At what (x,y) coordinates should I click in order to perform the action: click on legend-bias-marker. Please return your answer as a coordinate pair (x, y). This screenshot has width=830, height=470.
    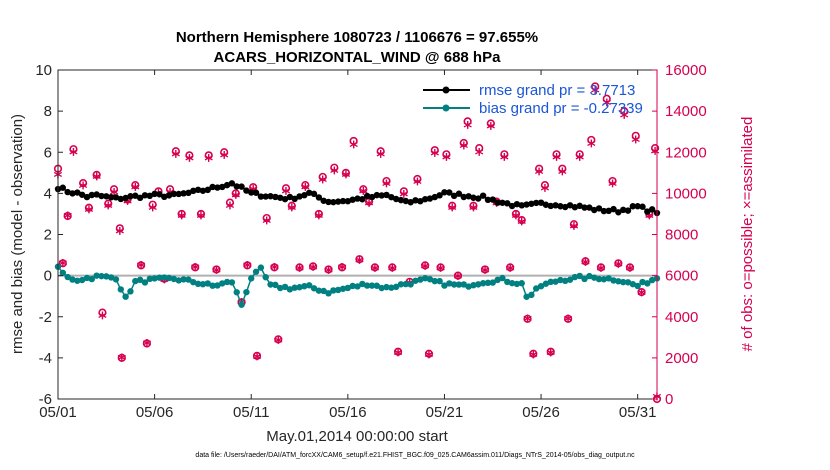
    Looking at the image, I should click on (446, 108).